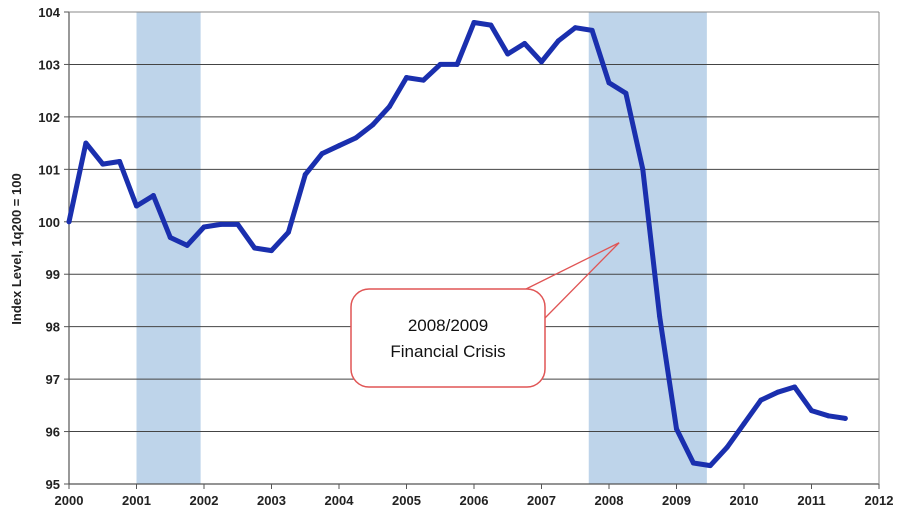 This screenshot has width=905, height=519. Describe the element at coordinates (448, 338) in the screenshot. I see `callout-box` at that location.